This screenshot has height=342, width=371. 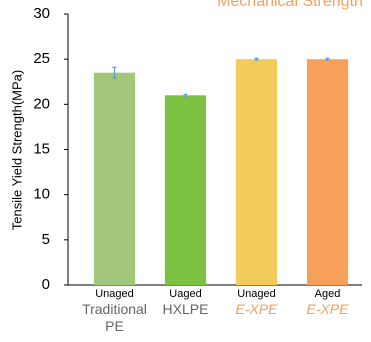 What do you see at coordinates (41, 58) in the screenshot?
I see `y-tick-label: 25` at bounding box center [41, 58].